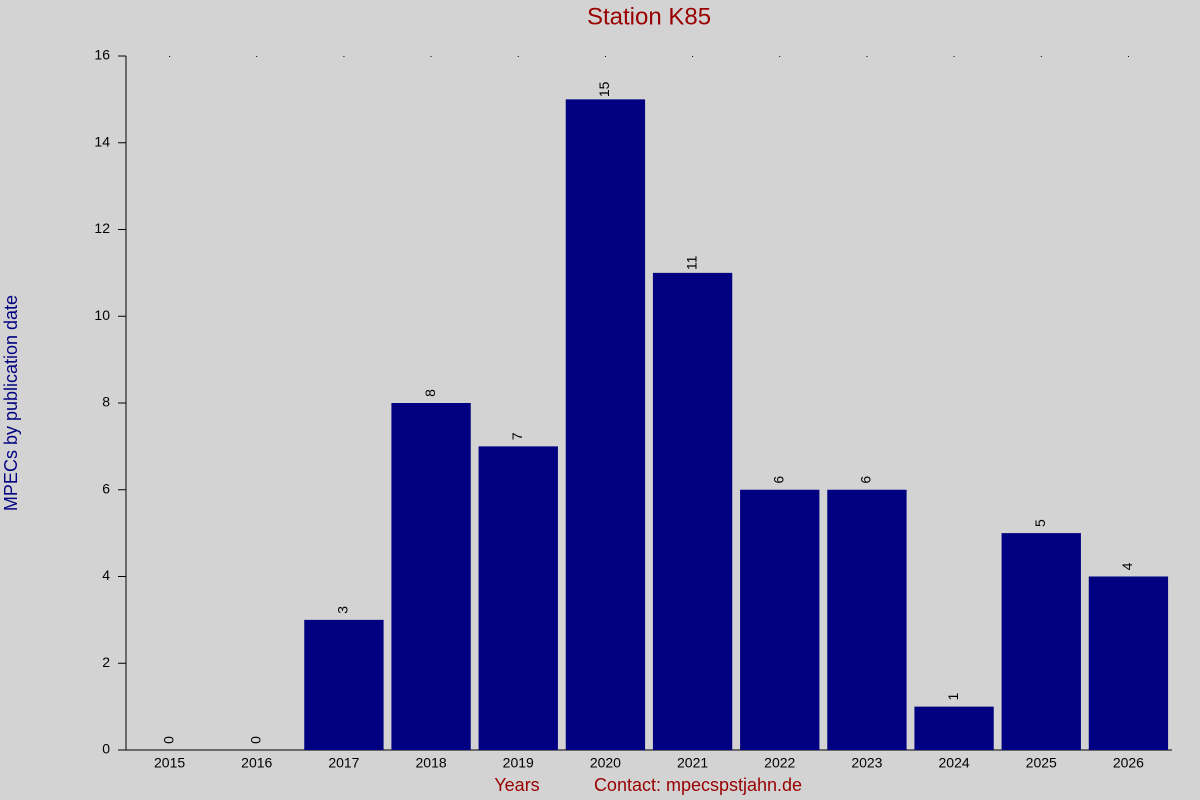 The width and height of the screenshot is (1200, 800). I want to click on x-tick-label: 2019, so click(518, 763).